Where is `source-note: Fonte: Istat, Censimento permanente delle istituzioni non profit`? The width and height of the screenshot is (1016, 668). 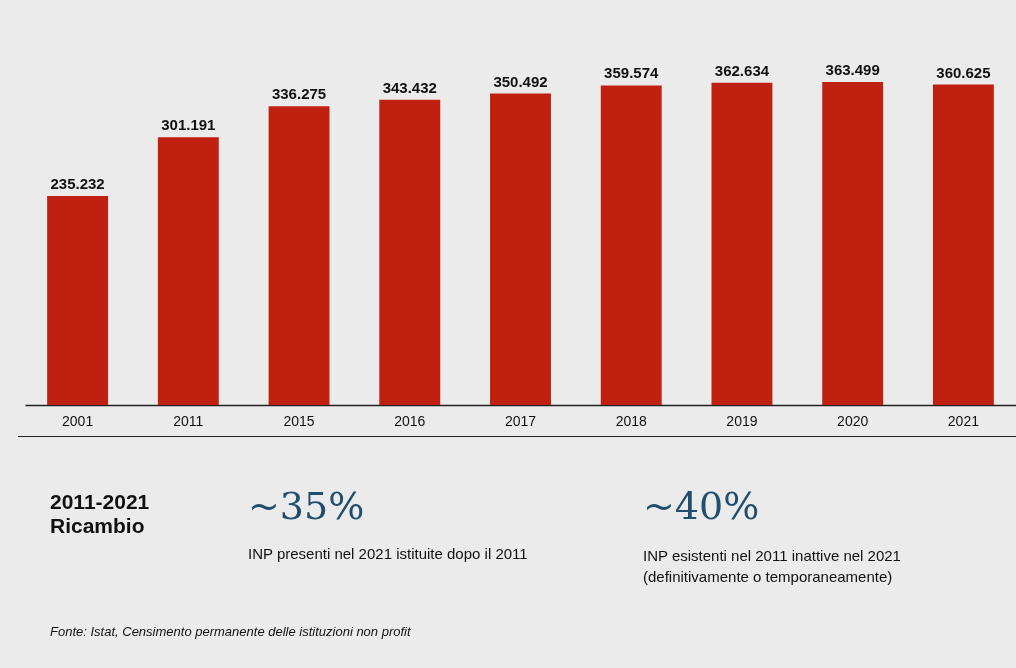 source-note: Fonte: Istat, Censimento permanente delle istituzioni non profit is located at coordinates (231, 631).